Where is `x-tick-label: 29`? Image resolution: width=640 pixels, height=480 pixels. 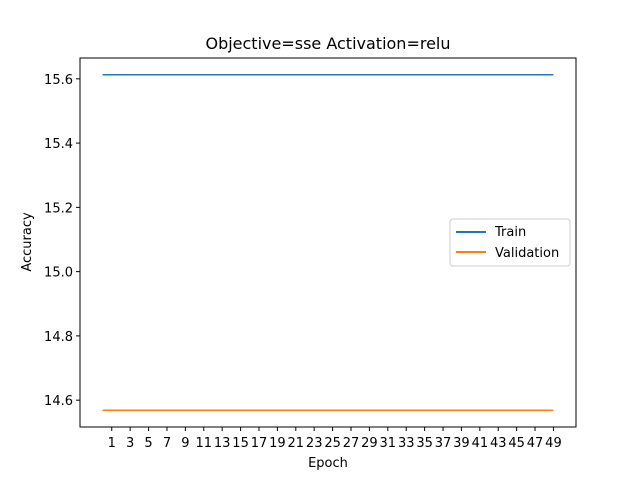
x-tick-label: 29 is located at coordinates (369, 443).